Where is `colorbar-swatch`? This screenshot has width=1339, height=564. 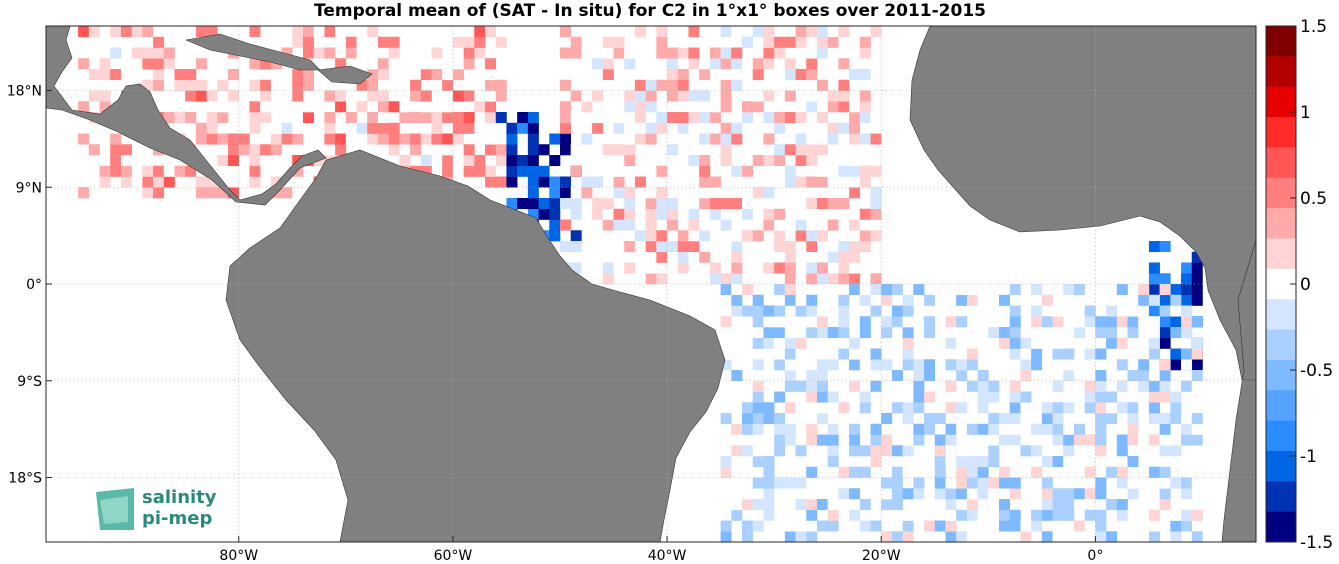 colorbar-swatch is located at coordinates (1281, 345).